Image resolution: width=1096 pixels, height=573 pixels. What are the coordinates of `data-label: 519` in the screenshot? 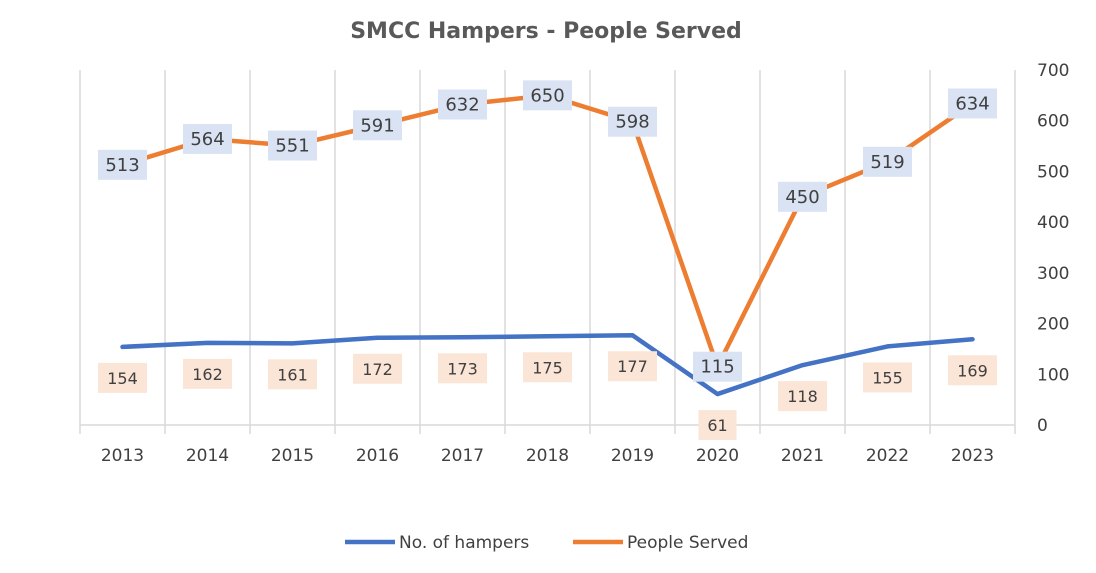 It's located at (887, 162).